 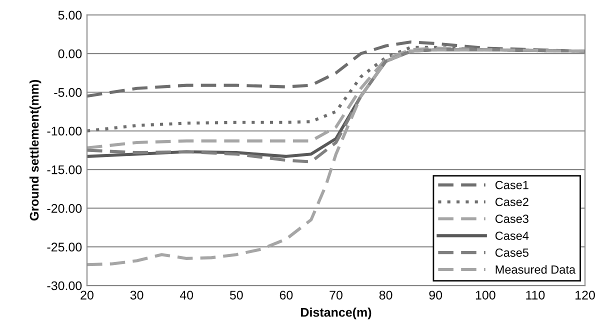 I want to click on y-tick-label: -5.00, so click(x=68, y=92).